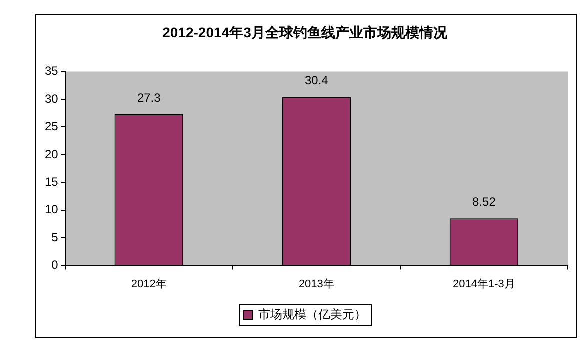  Describe the element at coordinates (149, 284) in the screenshot. I see `x-tick-label: 2012年` at that location.